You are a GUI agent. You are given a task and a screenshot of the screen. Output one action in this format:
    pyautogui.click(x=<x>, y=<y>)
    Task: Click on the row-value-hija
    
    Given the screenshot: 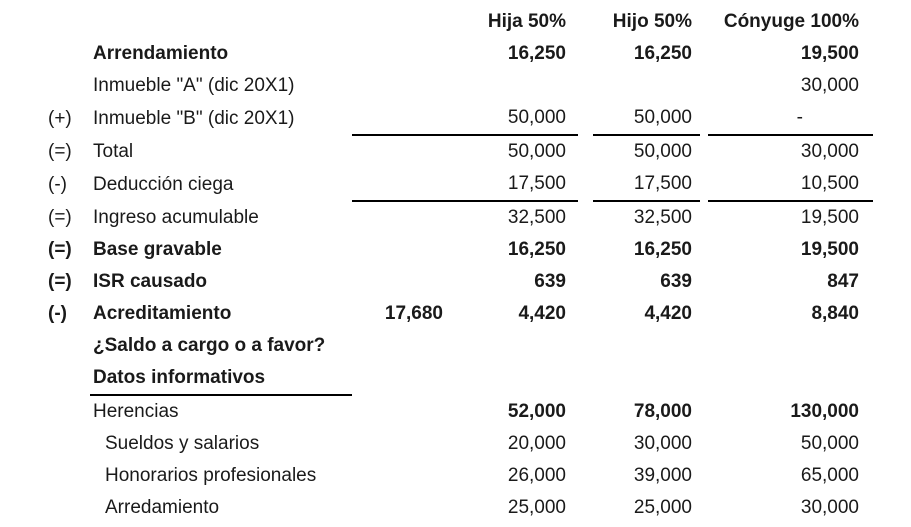 What is the action you would take?
    pyautogui.click(x=516, y=378)
    